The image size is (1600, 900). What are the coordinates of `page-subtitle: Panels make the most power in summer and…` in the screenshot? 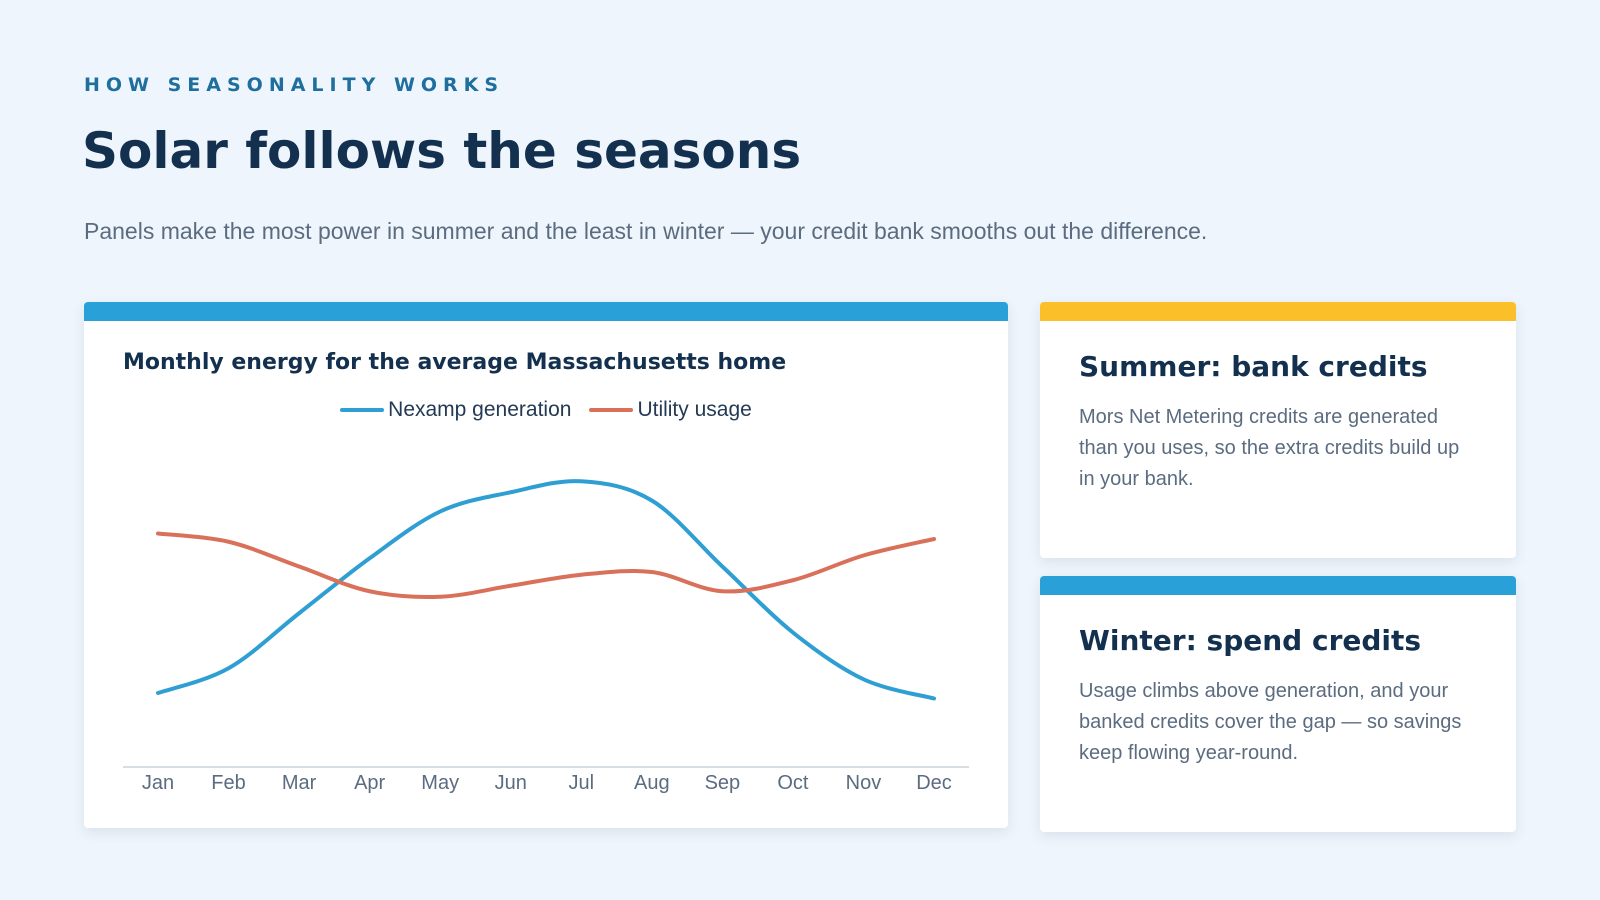 It's located at (646, 231).